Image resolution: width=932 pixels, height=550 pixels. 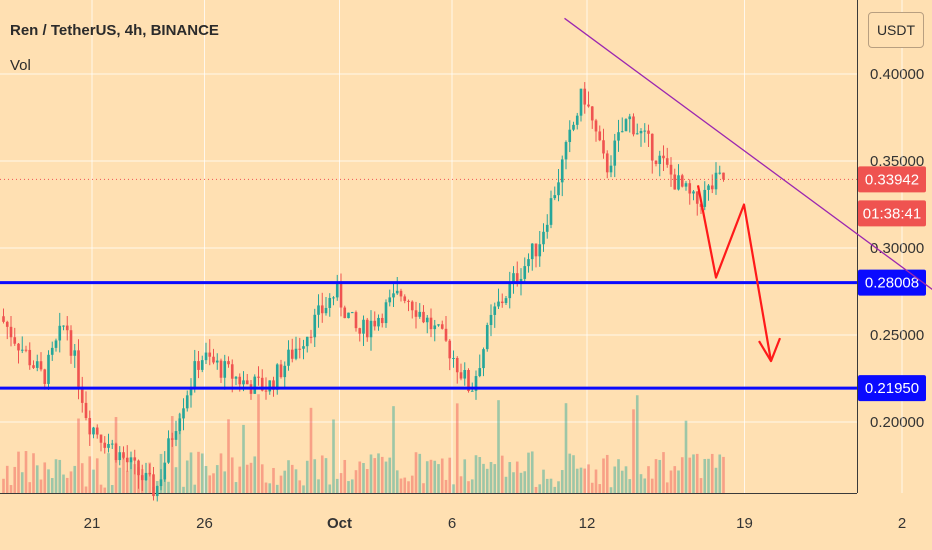 I want to click on last-price-badge, so click(x=892, y=179).